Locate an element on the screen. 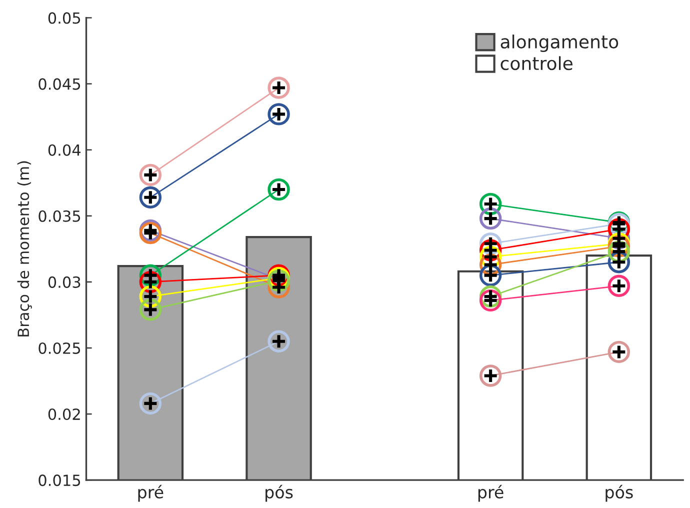  legend-label: controle is located at coordinates (536, 63).